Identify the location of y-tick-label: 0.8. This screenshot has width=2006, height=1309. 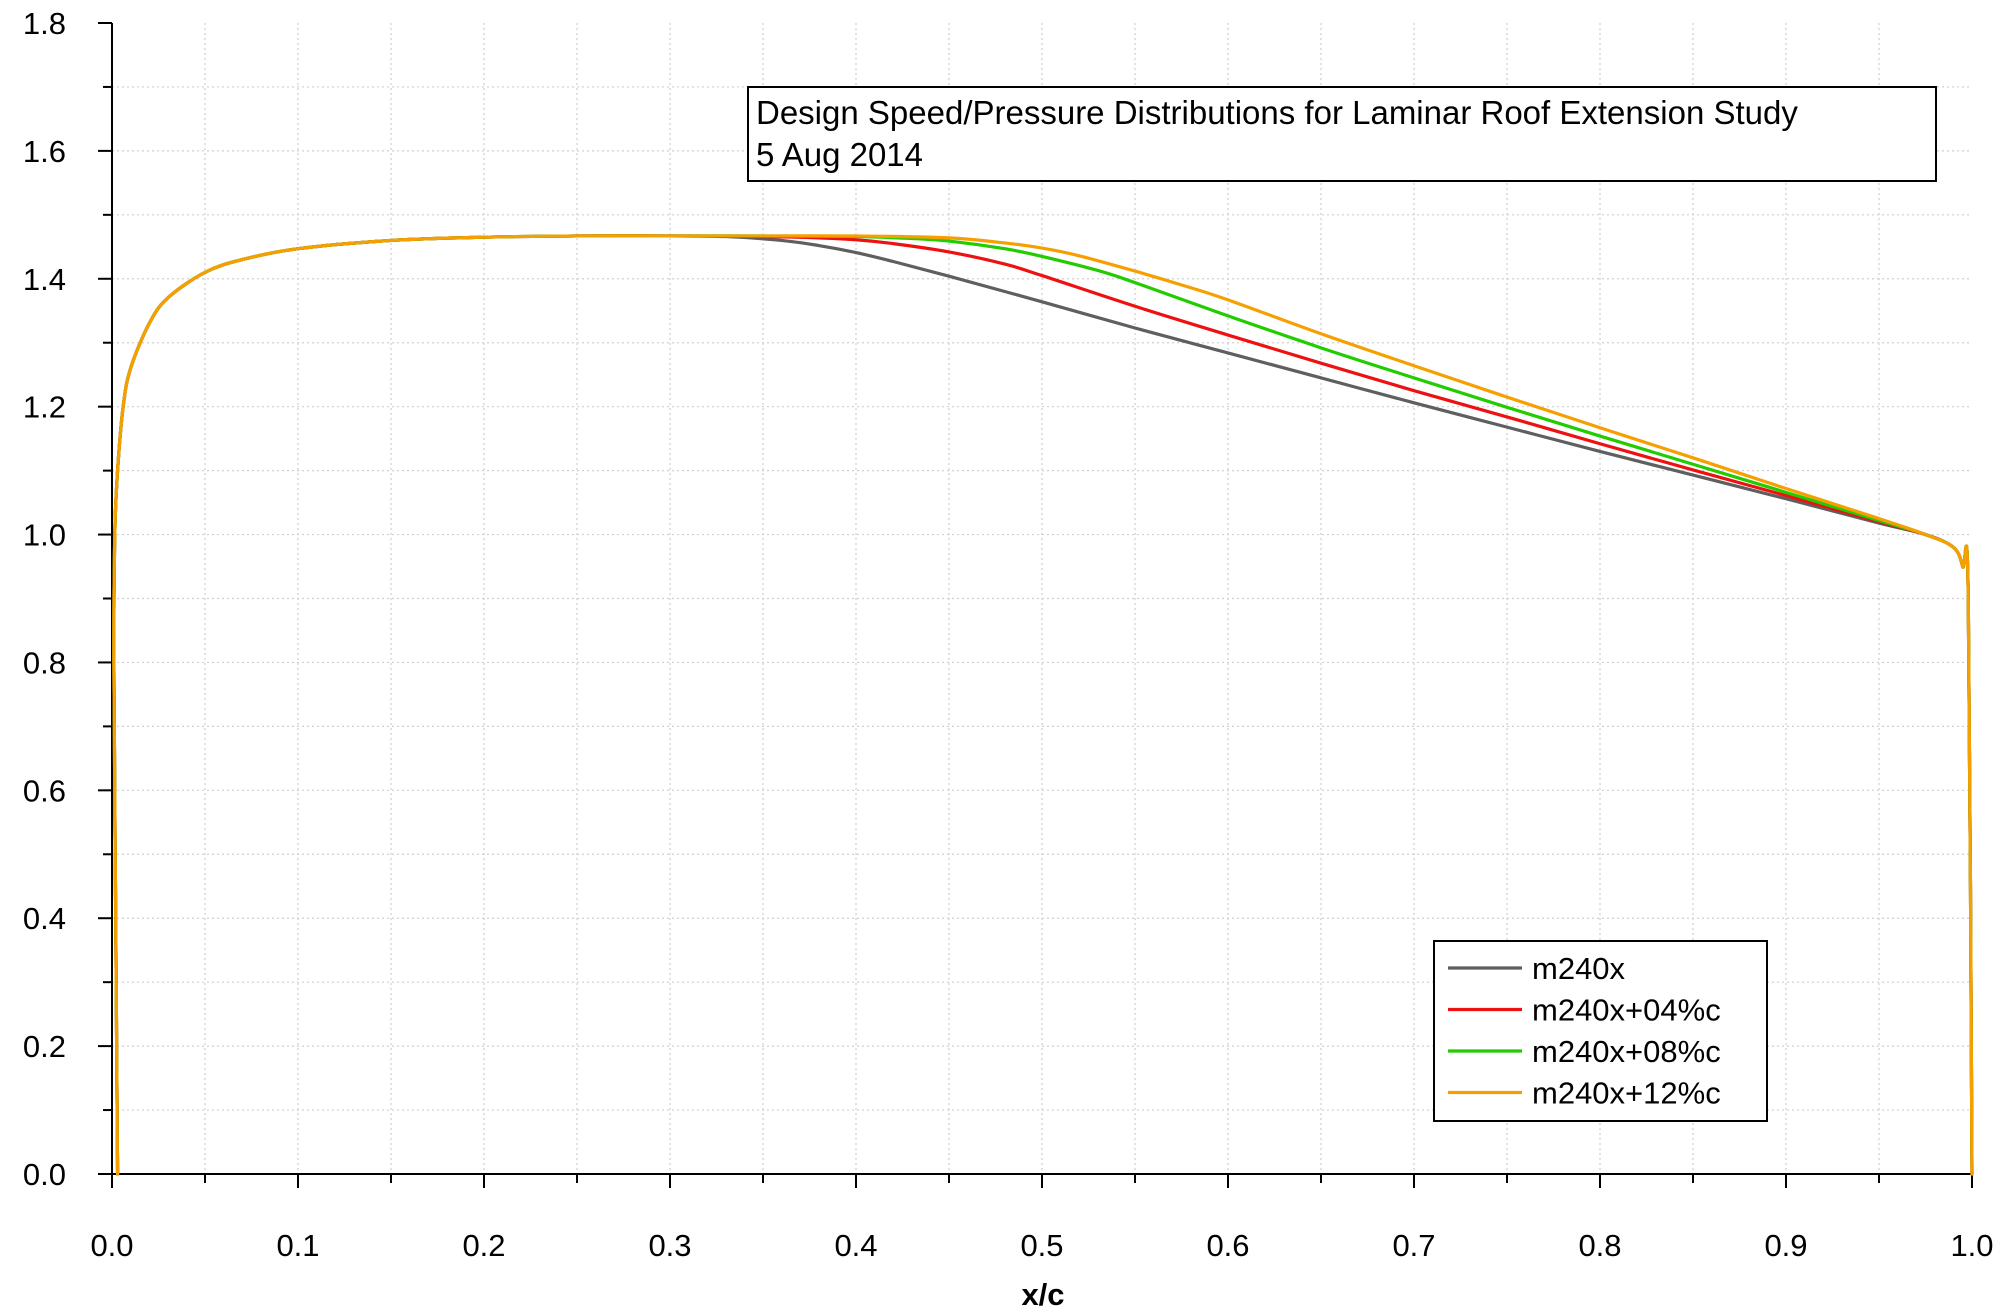
(44, 662).